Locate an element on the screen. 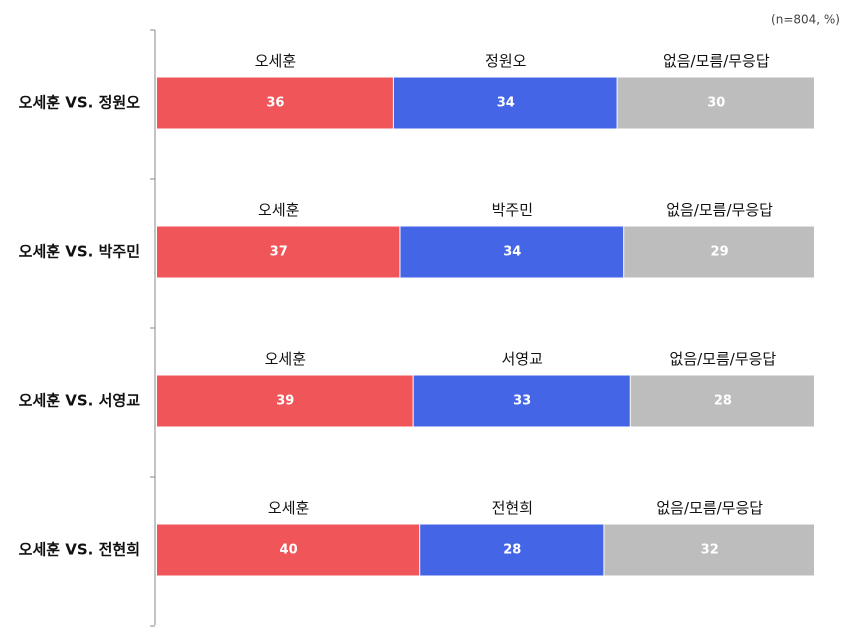 The image size is (850, 634). segment-name: 정원오 is located at coordinates (506, 61).